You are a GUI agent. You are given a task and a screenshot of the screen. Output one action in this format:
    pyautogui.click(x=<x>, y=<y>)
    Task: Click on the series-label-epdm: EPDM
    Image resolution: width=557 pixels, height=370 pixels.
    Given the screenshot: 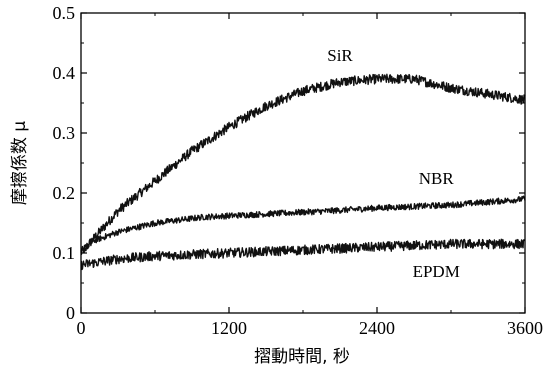 What is the action you would take?
    pyautogui.click(x=436, y=271)
    